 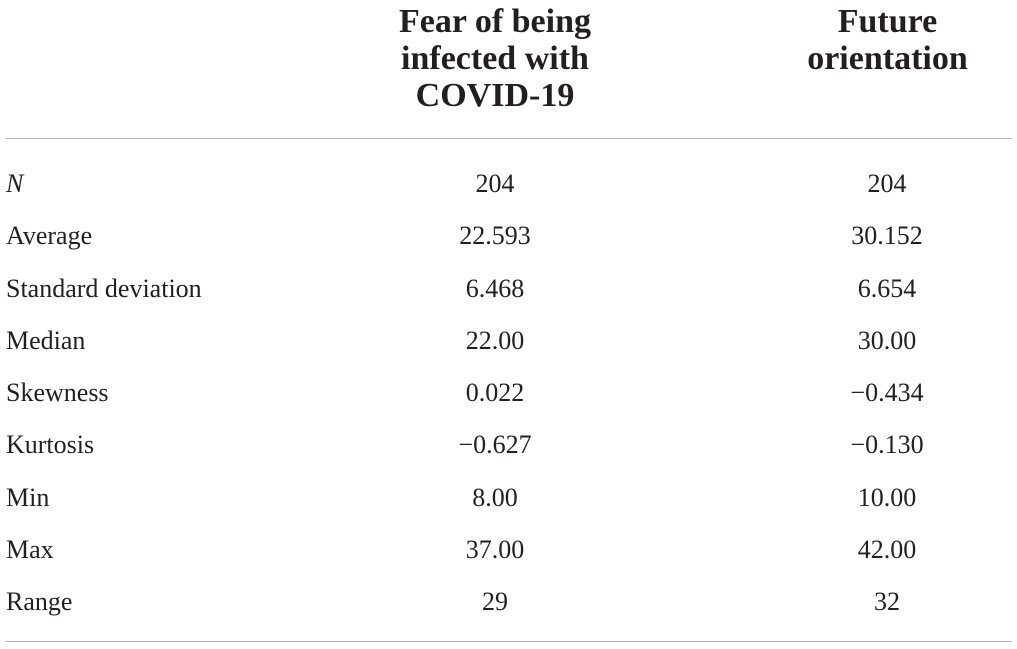 I want to click on fear-value: 22.593, so click(x=495, y=235).